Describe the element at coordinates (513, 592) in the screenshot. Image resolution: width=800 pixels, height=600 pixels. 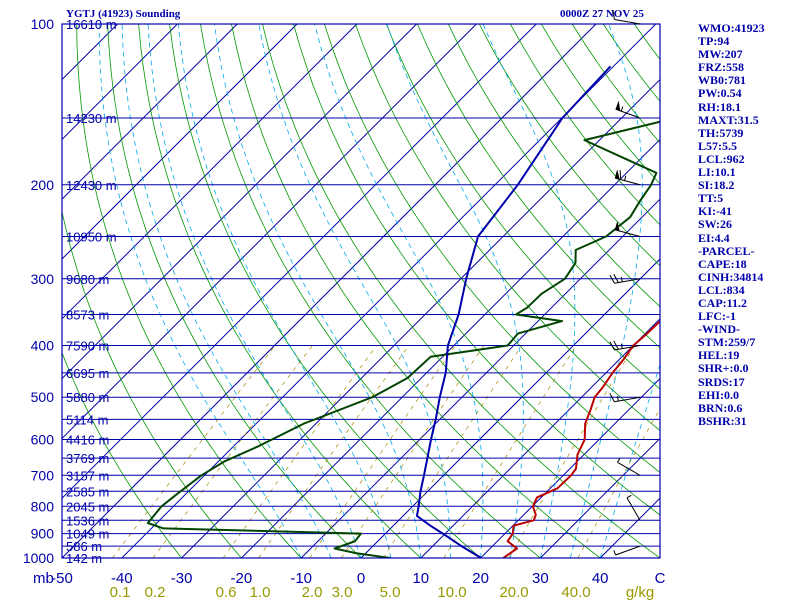
I see `mixing-ratio-label: 20.0` at that location.